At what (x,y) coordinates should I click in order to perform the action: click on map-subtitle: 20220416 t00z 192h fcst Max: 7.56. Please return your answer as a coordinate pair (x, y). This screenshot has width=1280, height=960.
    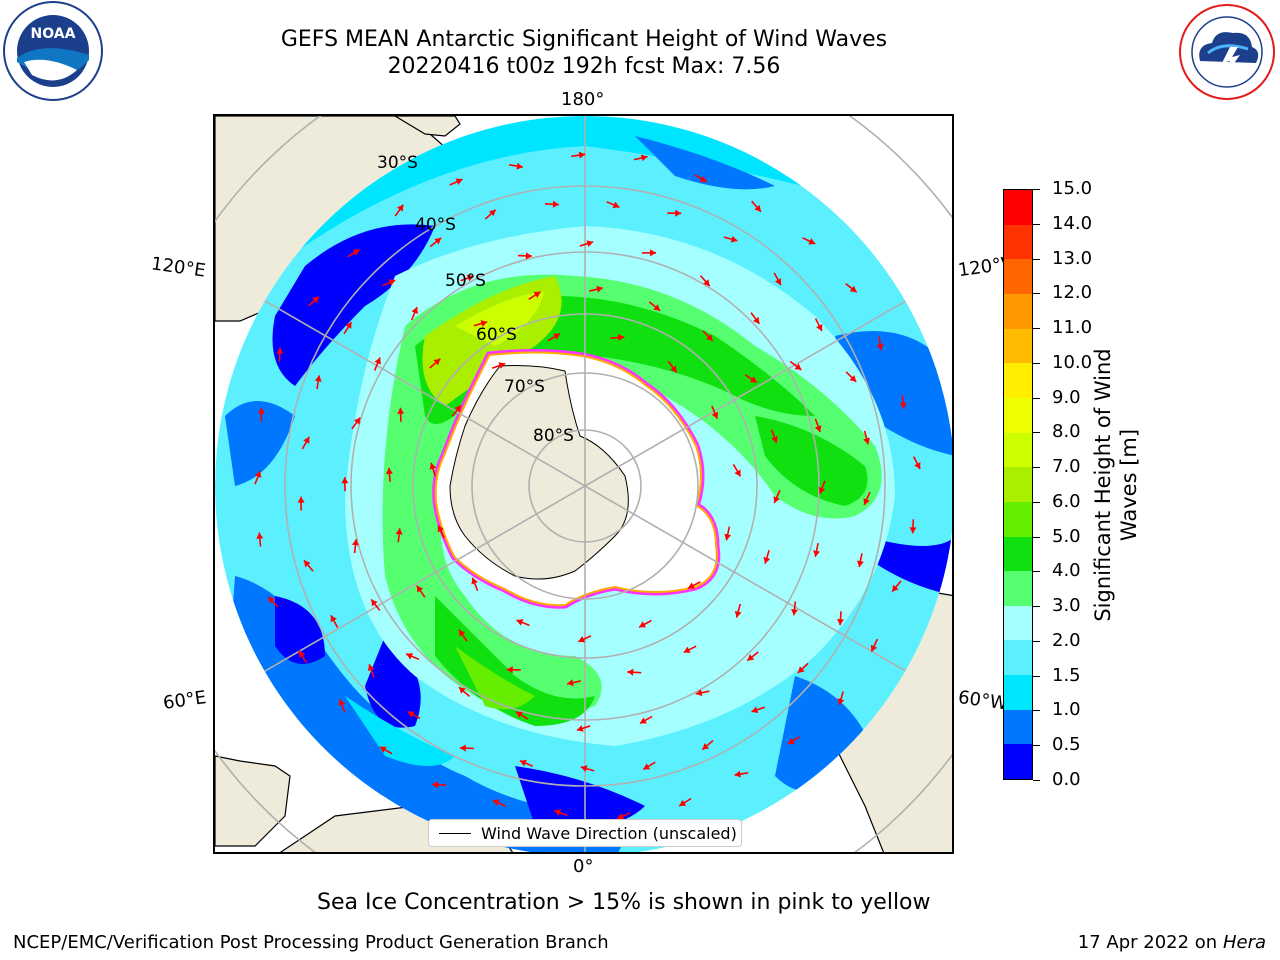
    Looking at the image, I should click on (584, 66).